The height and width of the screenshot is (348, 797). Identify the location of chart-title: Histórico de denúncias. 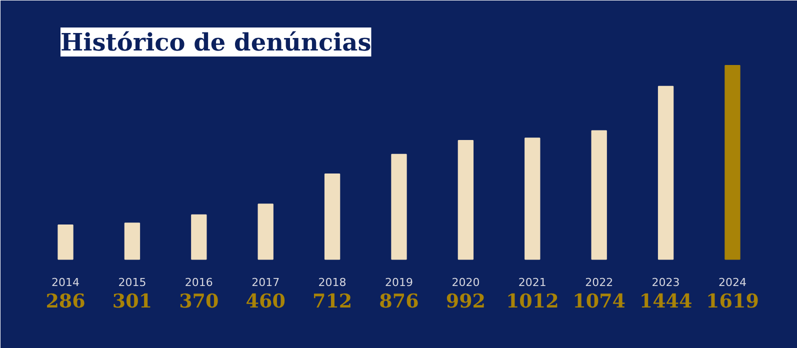
(216, 42).